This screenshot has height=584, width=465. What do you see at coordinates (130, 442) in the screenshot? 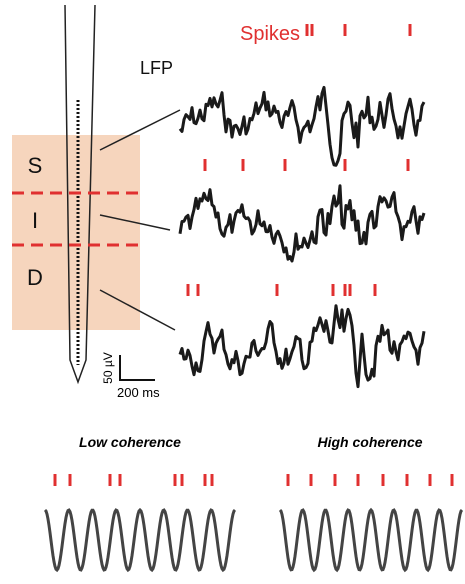
I see `panel-title: Low coherence` at bounding box center [130, 442].